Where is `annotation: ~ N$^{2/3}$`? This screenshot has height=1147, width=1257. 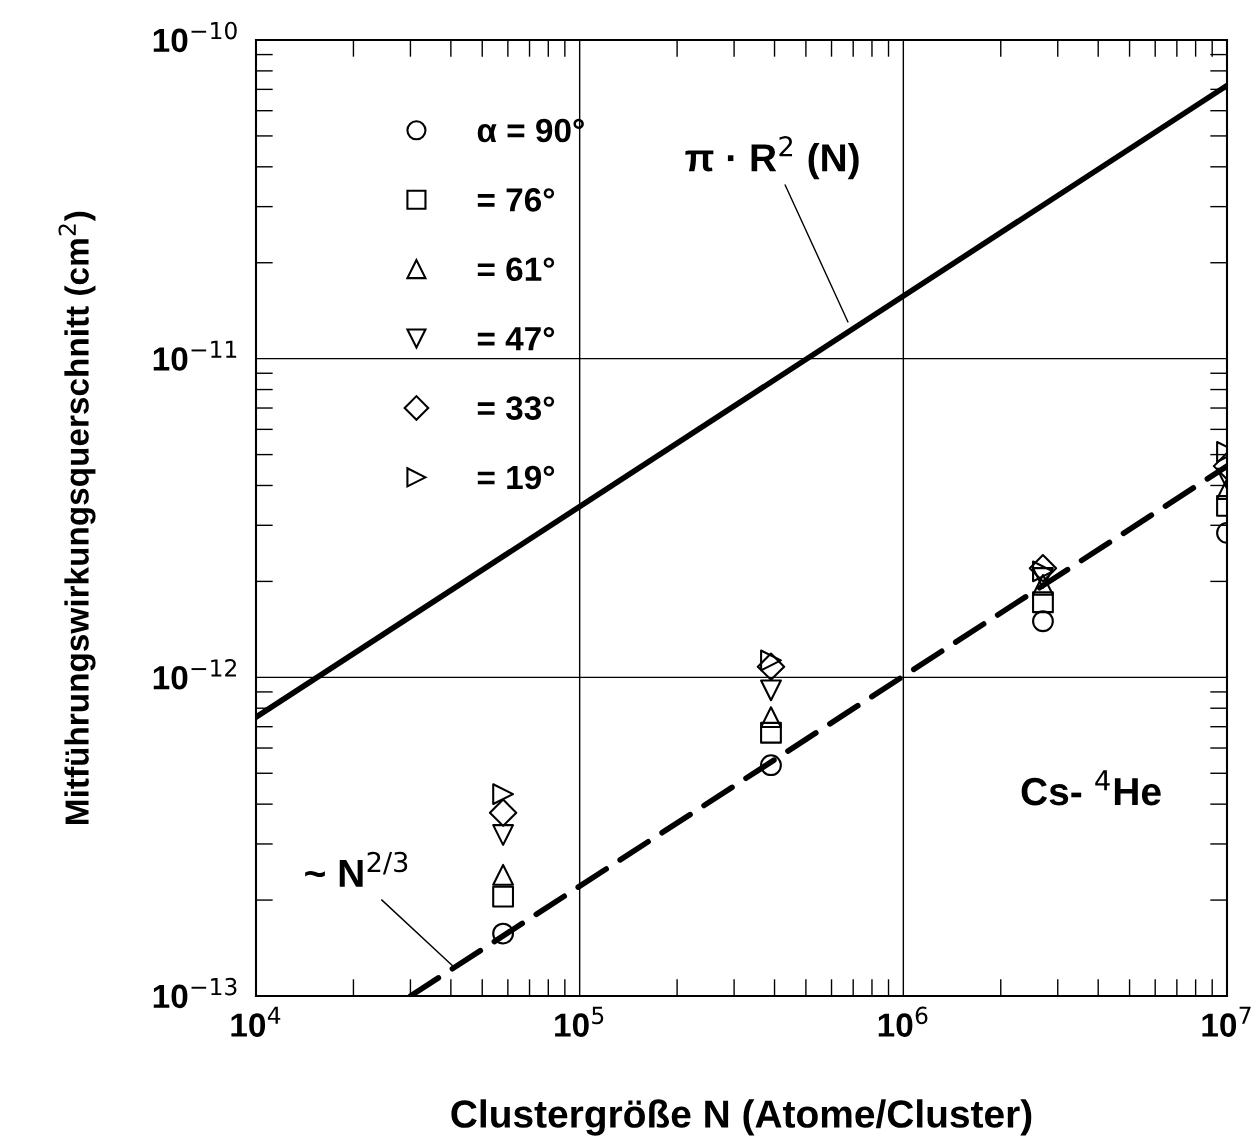
annotation: ~ N$^{2/3}$ is located at coordinates (356, 869).